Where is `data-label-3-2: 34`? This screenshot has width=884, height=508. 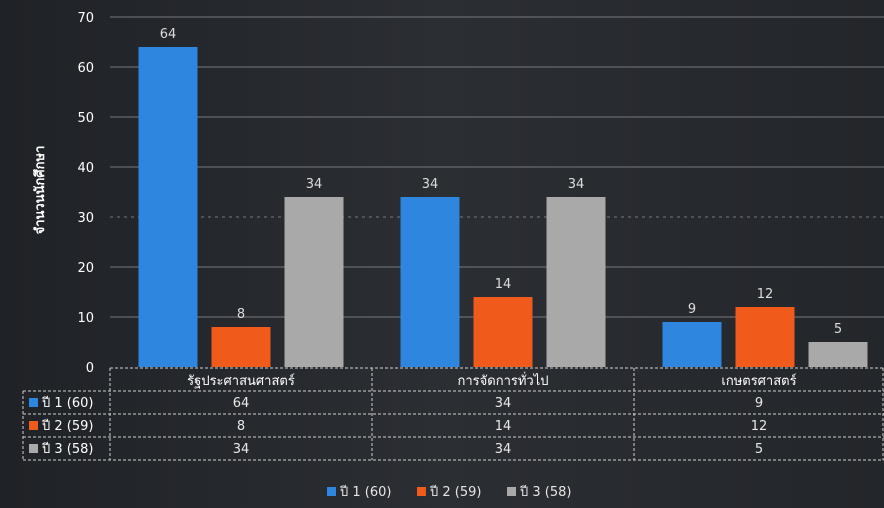 data-label-3-2: 34 is located at coordinates (576, 184).